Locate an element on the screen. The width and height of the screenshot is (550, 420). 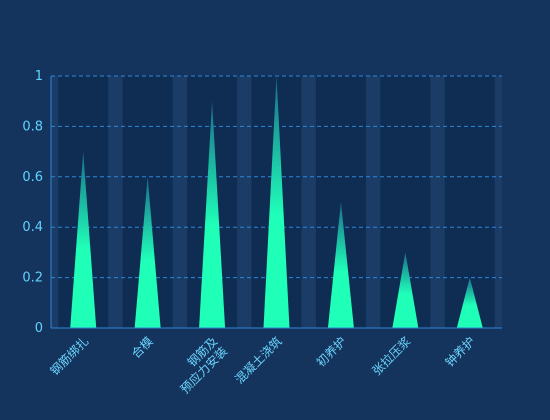
y-tick-label: 0.6 is located at coordinates (32, 177).